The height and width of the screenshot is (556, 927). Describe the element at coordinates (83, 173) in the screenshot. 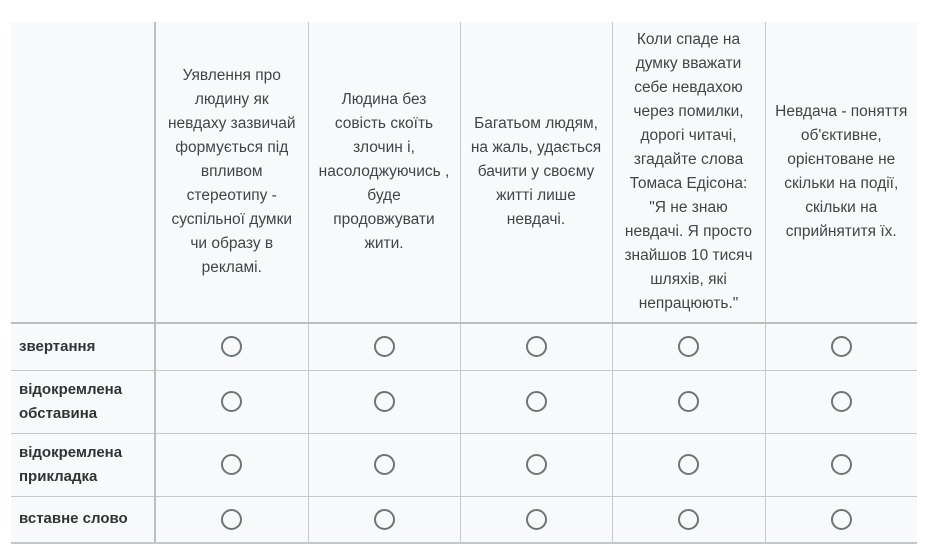

I see `corner-cell` at that location.